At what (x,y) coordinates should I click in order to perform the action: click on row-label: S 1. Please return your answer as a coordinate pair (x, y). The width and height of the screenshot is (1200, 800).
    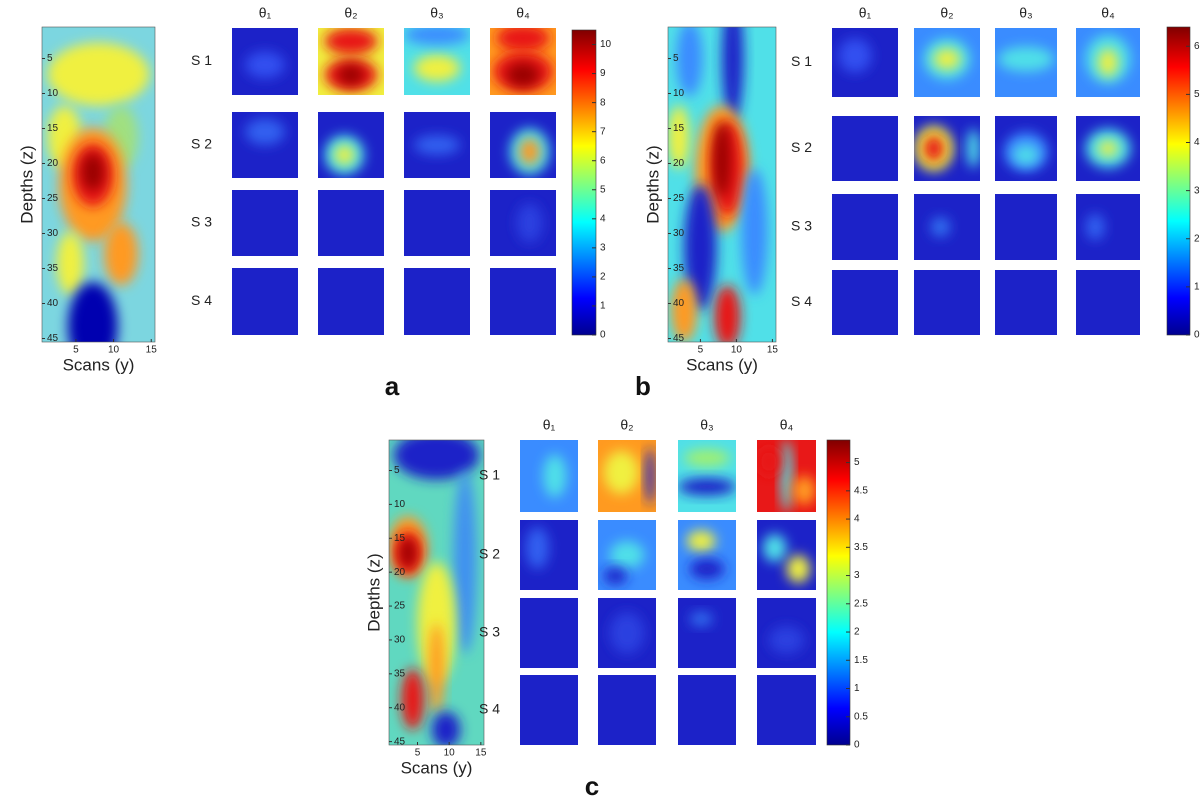
    Looking at the image, I should click on (201, 60).